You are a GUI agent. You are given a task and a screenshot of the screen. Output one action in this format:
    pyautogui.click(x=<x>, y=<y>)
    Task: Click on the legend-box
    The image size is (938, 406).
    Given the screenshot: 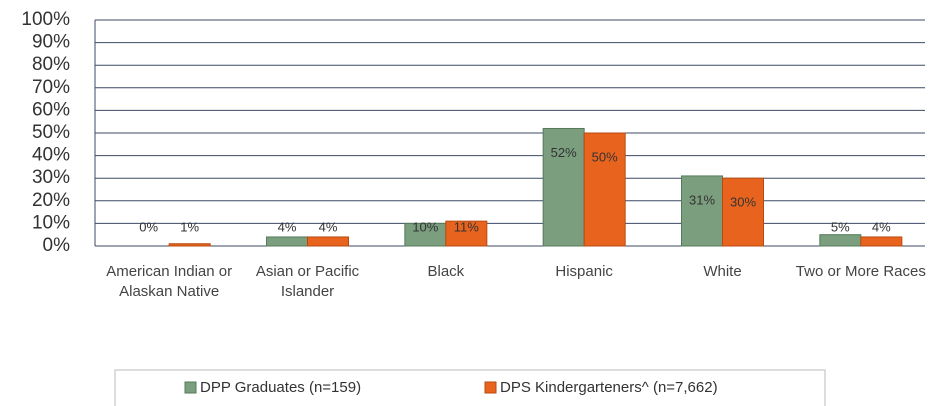 What is the action you would take?
    pyautogui.click(x=470, y=387)
    